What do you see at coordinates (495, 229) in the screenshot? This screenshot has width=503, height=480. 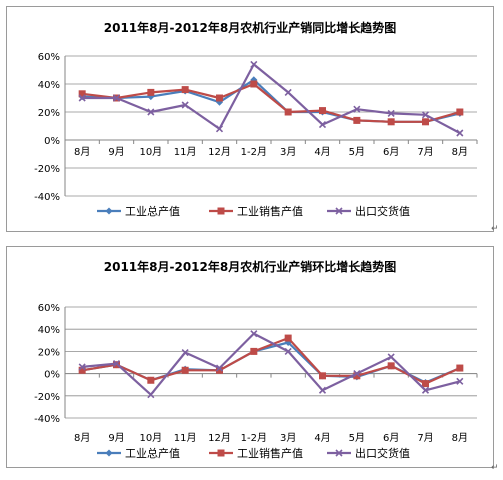 I see `paragraph-mark: ↵` at bounding box center [495, 229].